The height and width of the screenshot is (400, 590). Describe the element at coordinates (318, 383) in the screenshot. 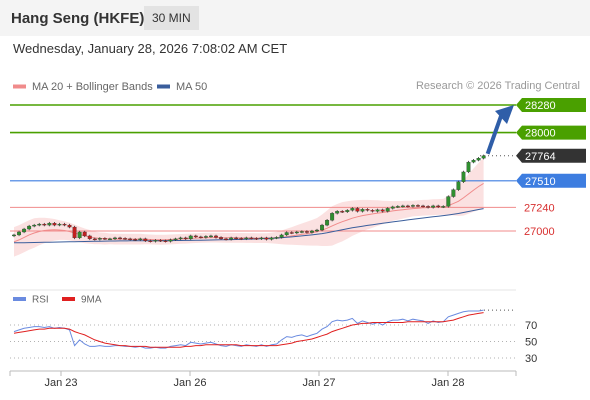

I see `x-tick-label: Jan 27` at that location.